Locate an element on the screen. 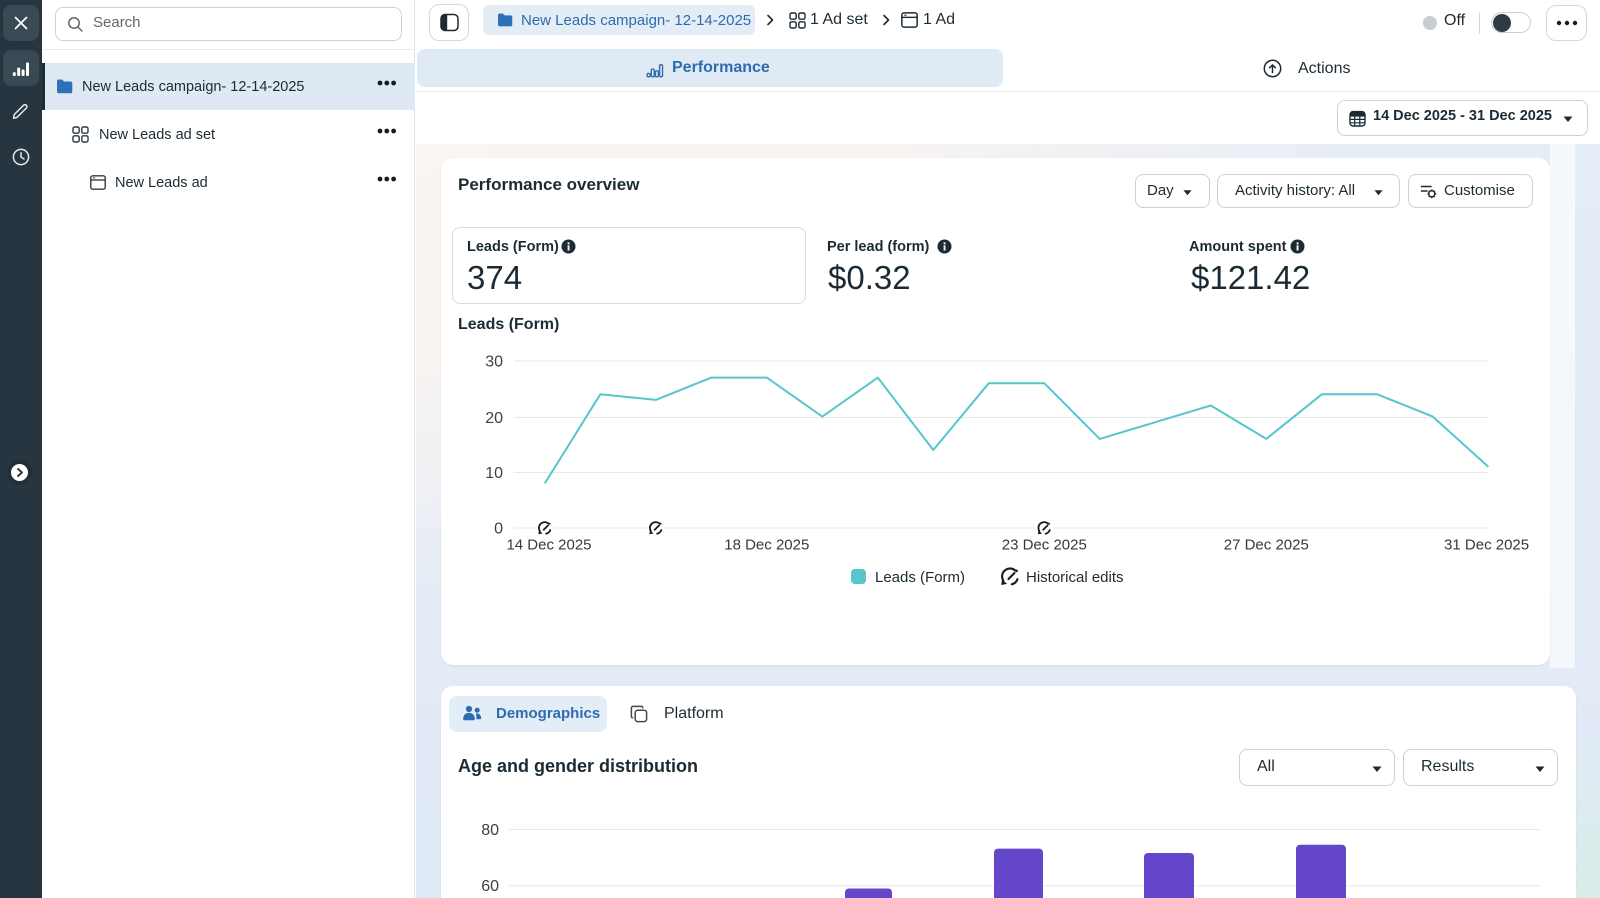 This screenshot has height=898, width=1600. svg-text: 27 Dec 2025 is located at coordinates (1266, 545).